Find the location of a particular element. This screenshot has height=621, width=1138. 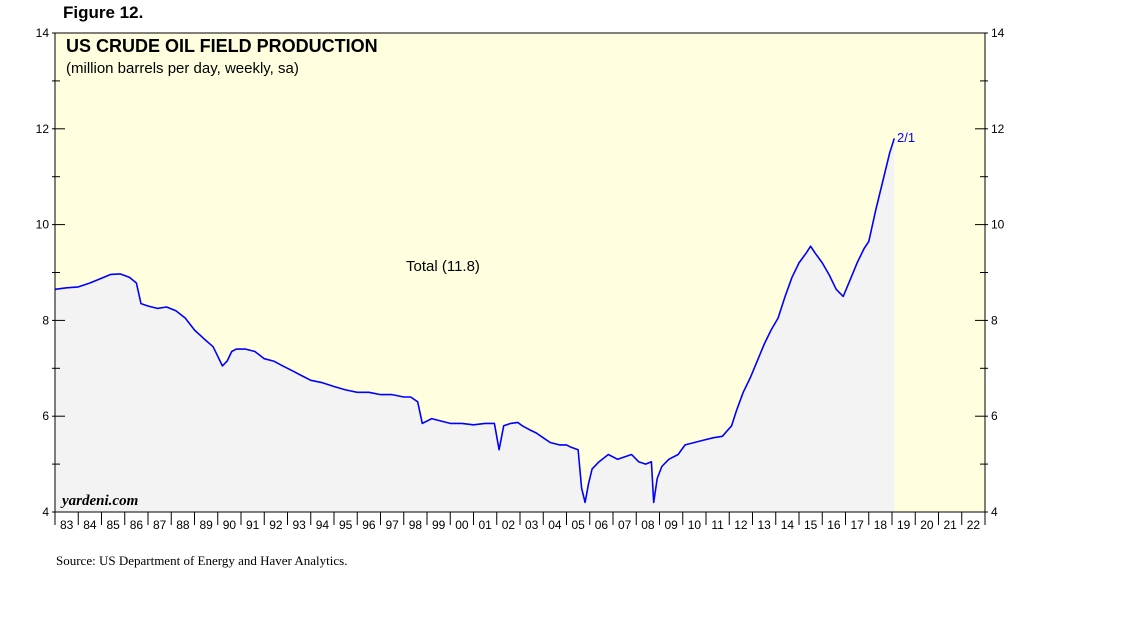

y-tick-label-right: 12 is located at coordinates (998, 129).